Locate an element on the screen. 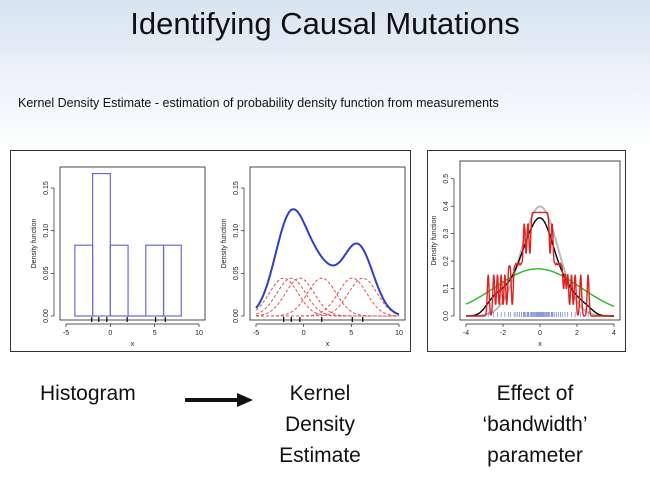  kde-plot-frame is located at coordinates (327, 243).